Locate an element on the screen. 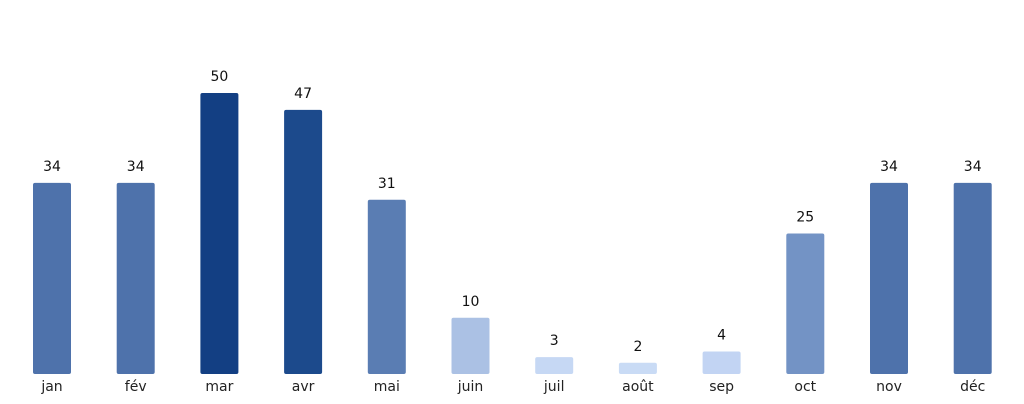 The image size is (1024, 404). bar-mar is located at coordinates (219, 233).